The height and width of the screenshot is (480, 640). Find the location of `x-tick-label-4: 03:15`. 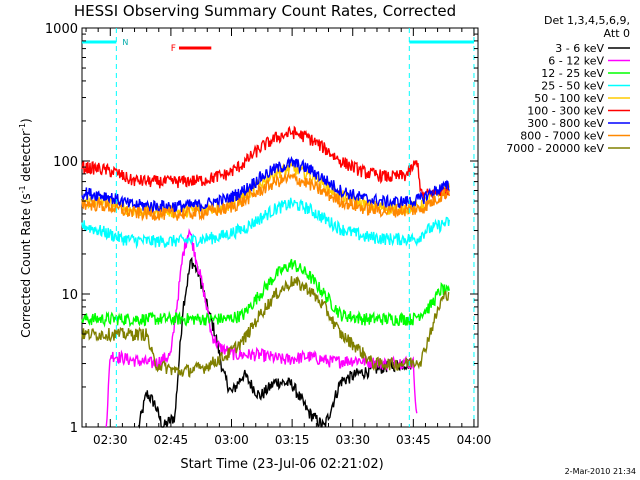

x-tick-label-4: 03:15 is located at coordinates (292, 440).